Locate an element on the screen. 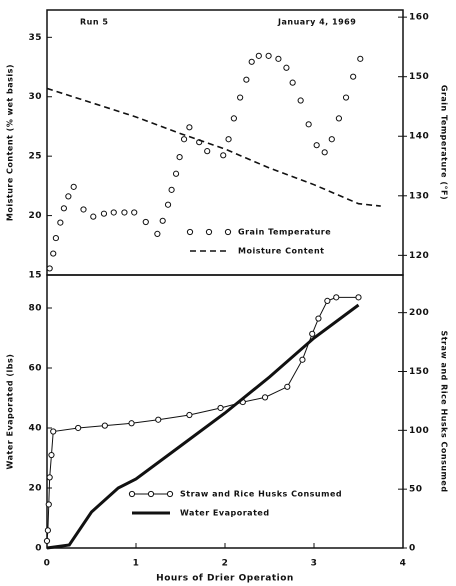  y2-tick-label: 200 is located at coordinates (419, 313).